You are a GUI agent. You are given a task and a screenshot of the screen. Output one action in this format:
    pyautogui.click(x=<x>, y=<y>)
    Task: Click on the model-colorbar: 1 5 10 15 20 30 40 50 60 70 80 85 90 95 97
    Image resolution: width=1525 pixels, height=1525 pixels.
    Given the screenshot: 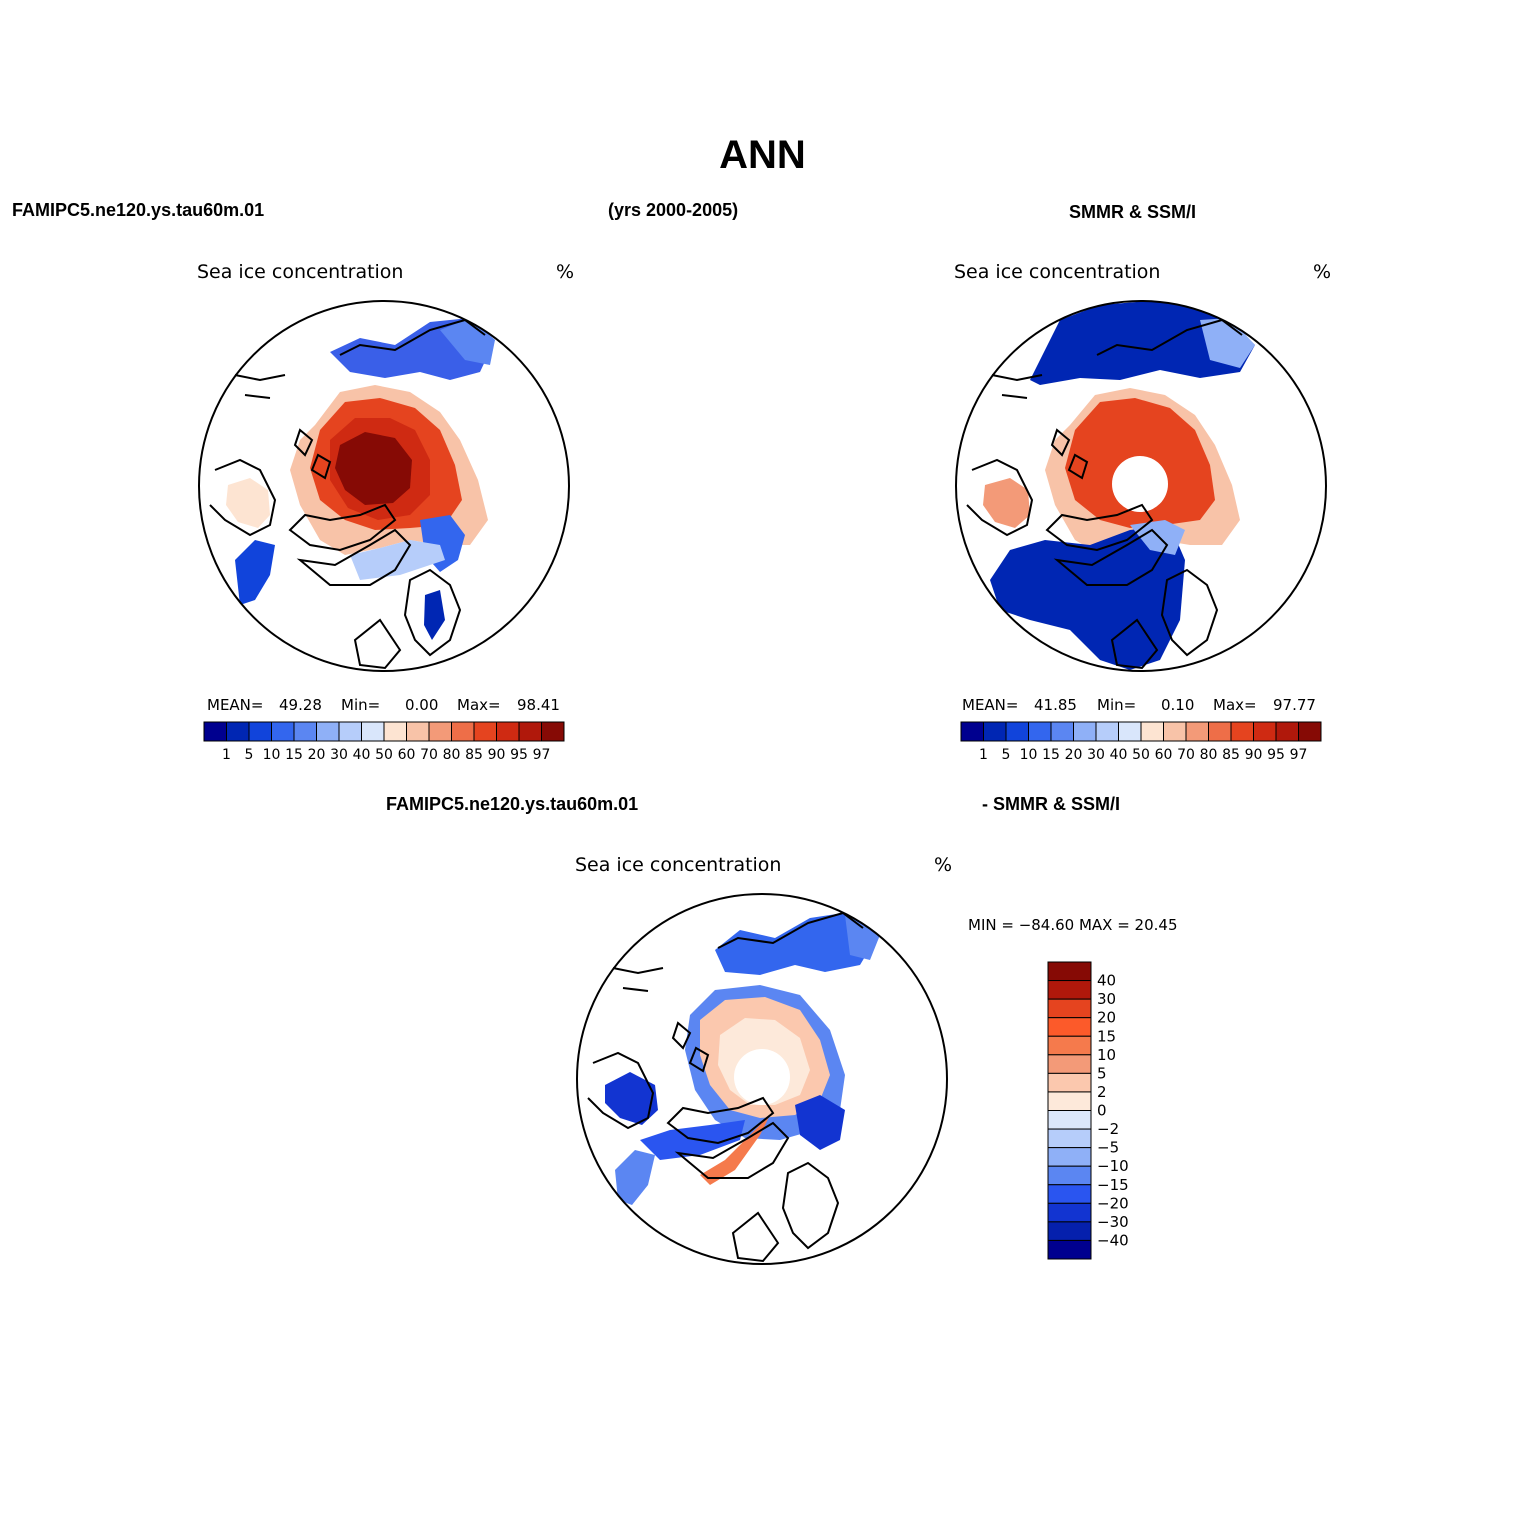 What is the action you would take?
    pyautogui.click(x=384, y=742)
    